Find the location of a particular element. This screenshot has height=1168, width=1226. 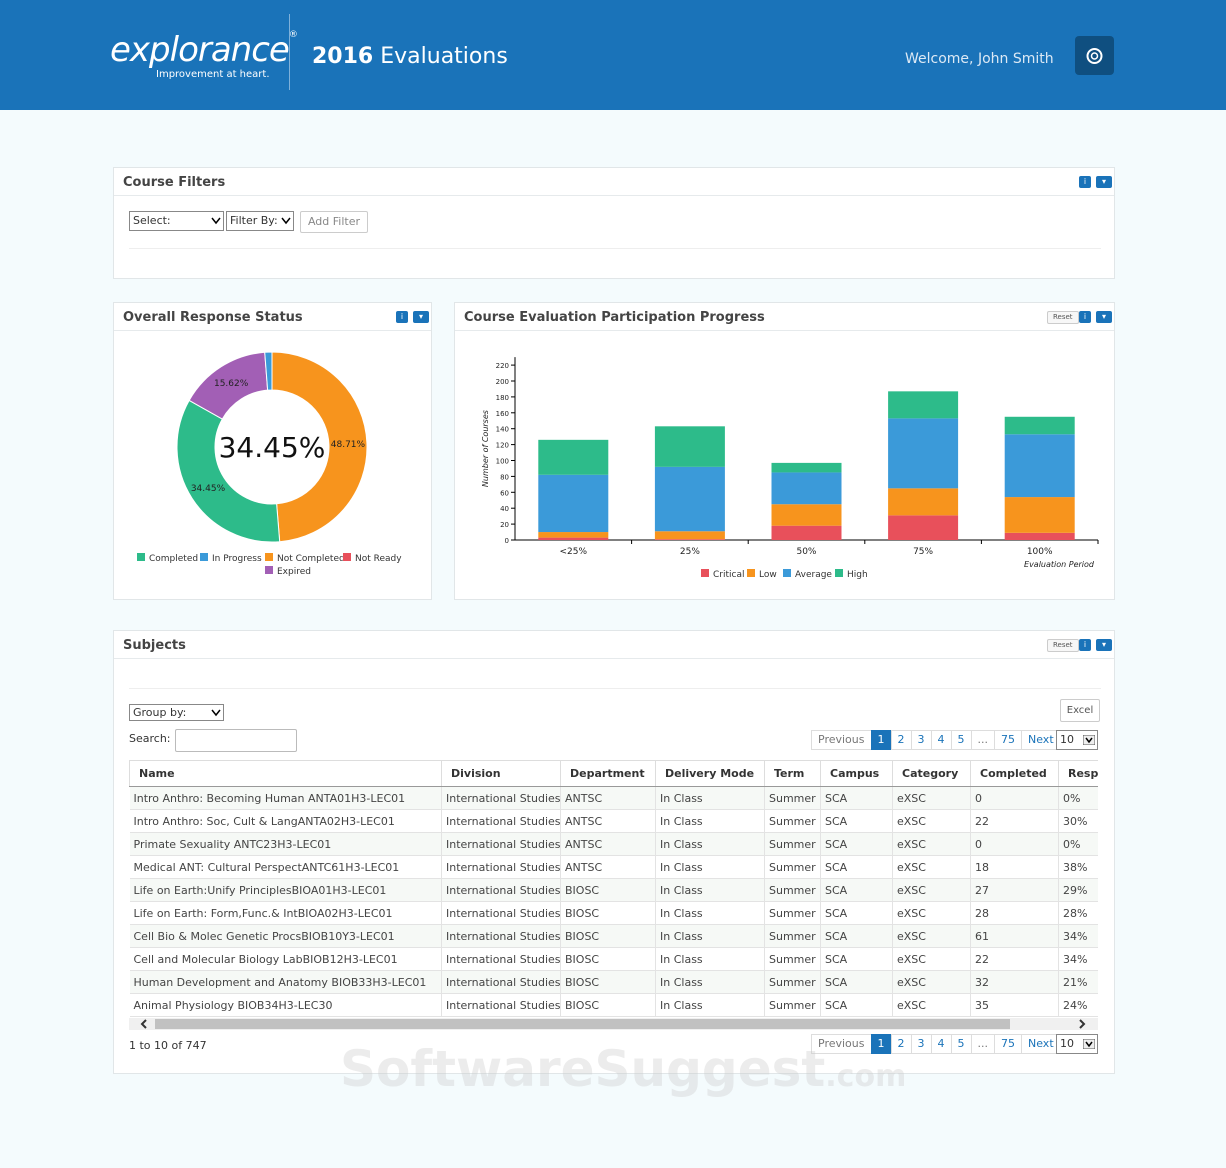

select-dropdown: Select: is located at coordinates (176, 221).